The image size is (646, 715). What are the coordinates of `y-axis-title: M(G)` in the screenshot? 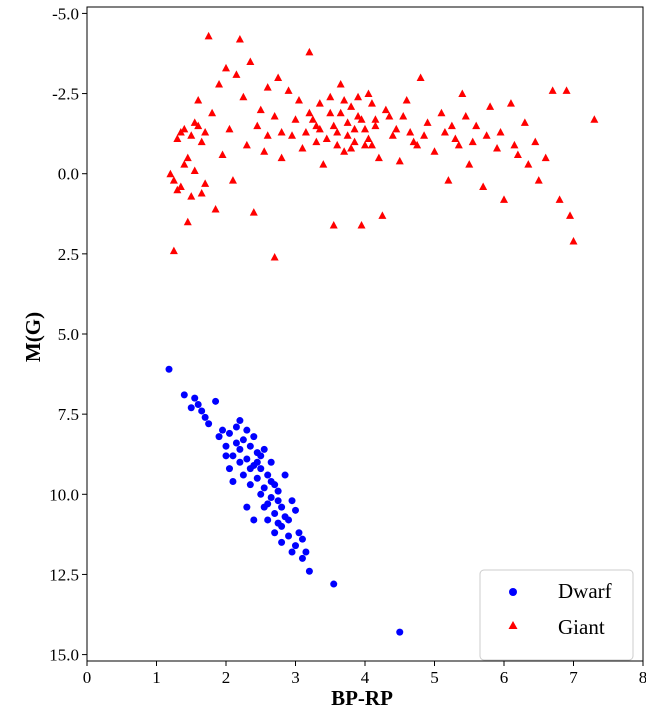 It's located at (33, 337).